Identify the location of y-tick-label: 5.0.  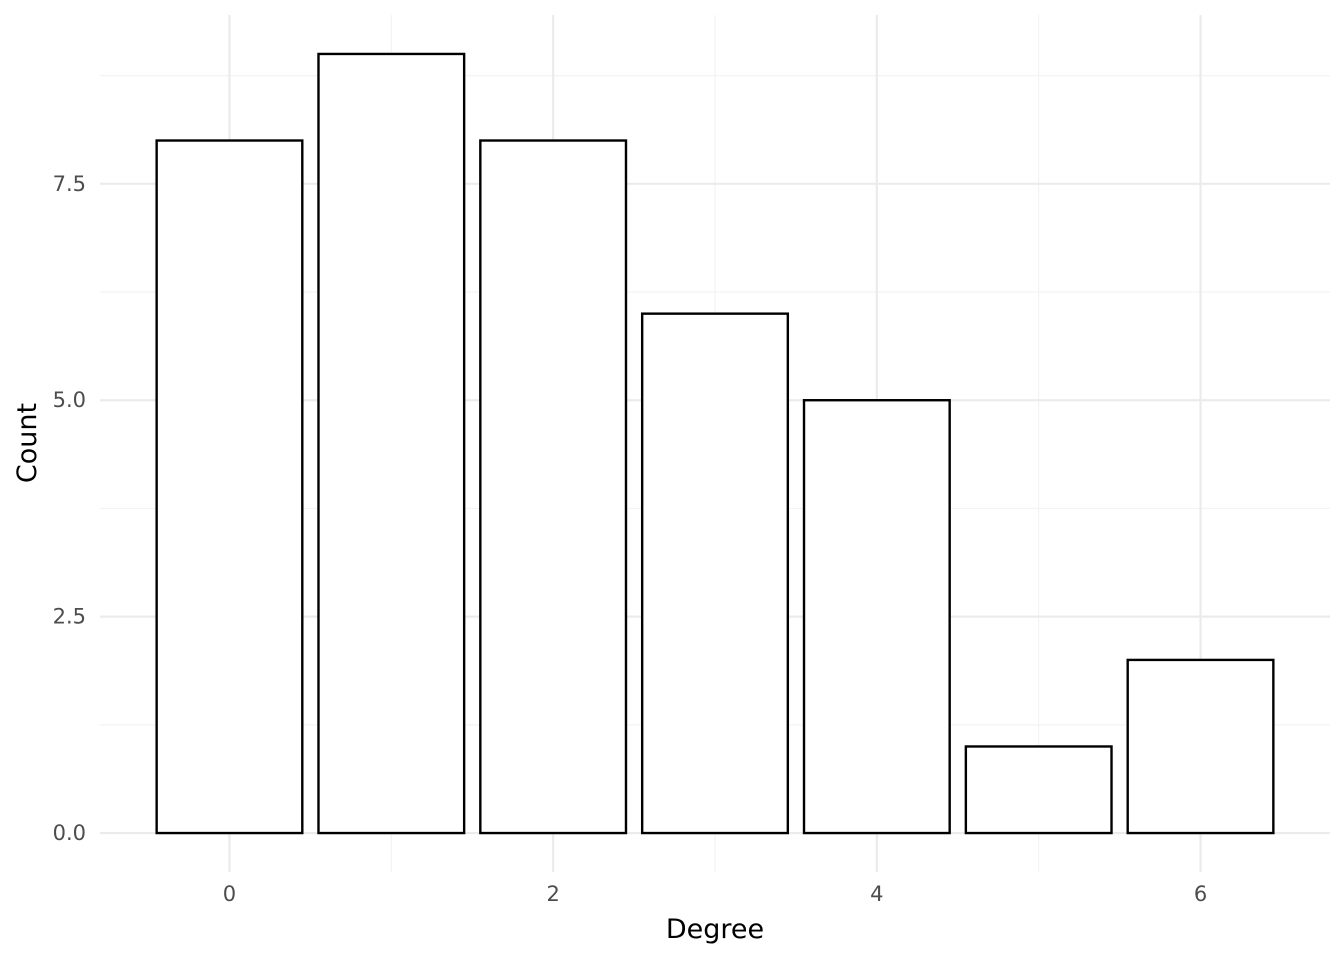
(69, 400).